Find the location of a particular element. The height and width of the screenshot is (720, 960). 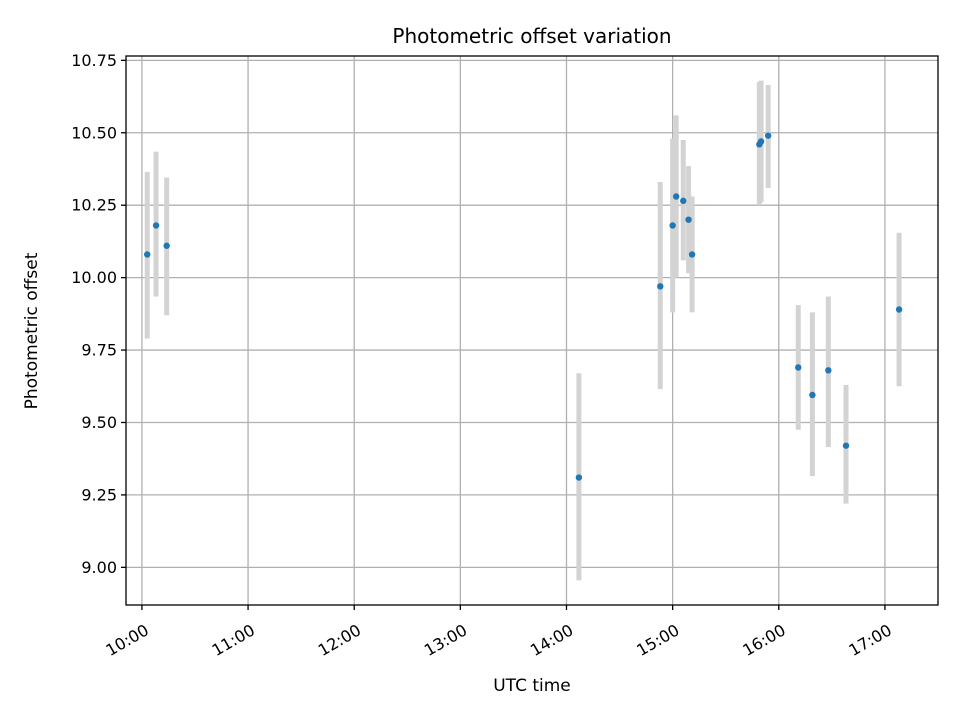

y-tick-label: 9.50 is located at coordinates (99, 422).